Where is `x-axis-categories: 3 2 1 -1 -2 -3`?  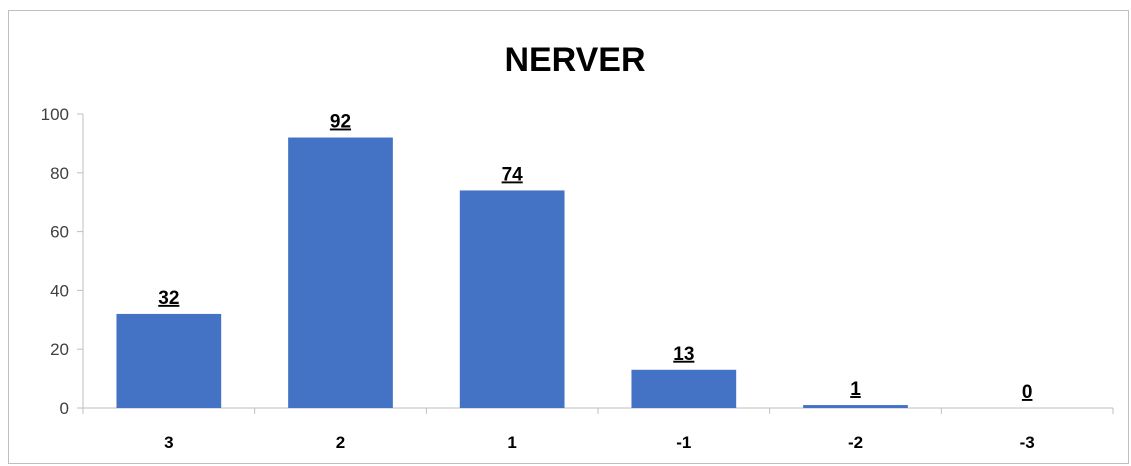
x-axis-categories: 3 2 1 -1 -2 -3 is located at coordinates (599, 442).